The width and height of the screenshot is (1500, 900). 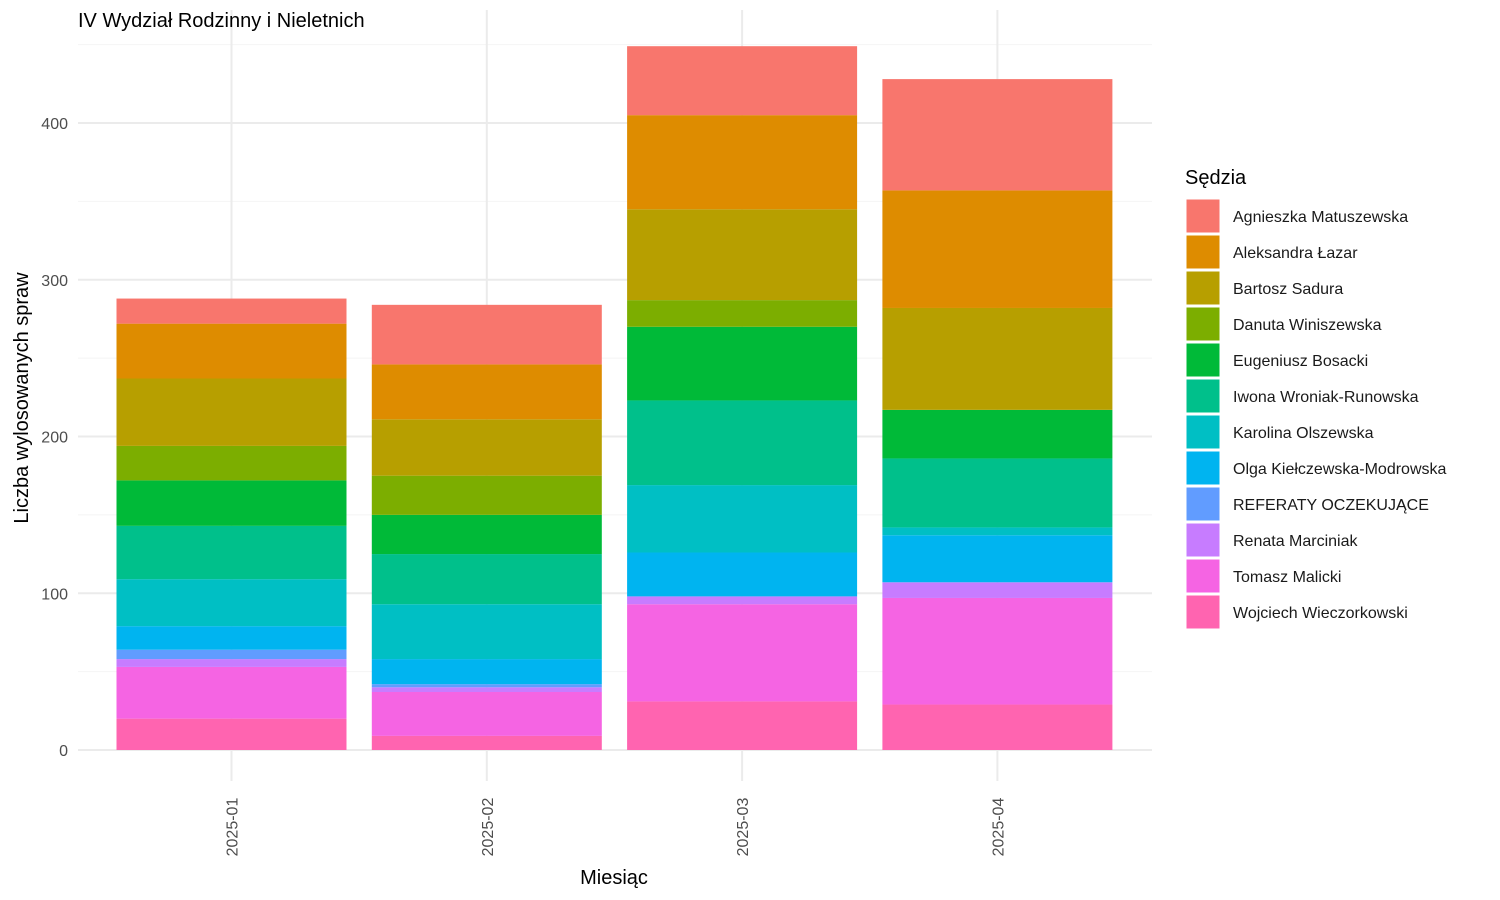 What do you see at coordinates (998, 827) in the screenshot?
I see `x-tick-label: 2025-04` at bounding box center [998, 827].